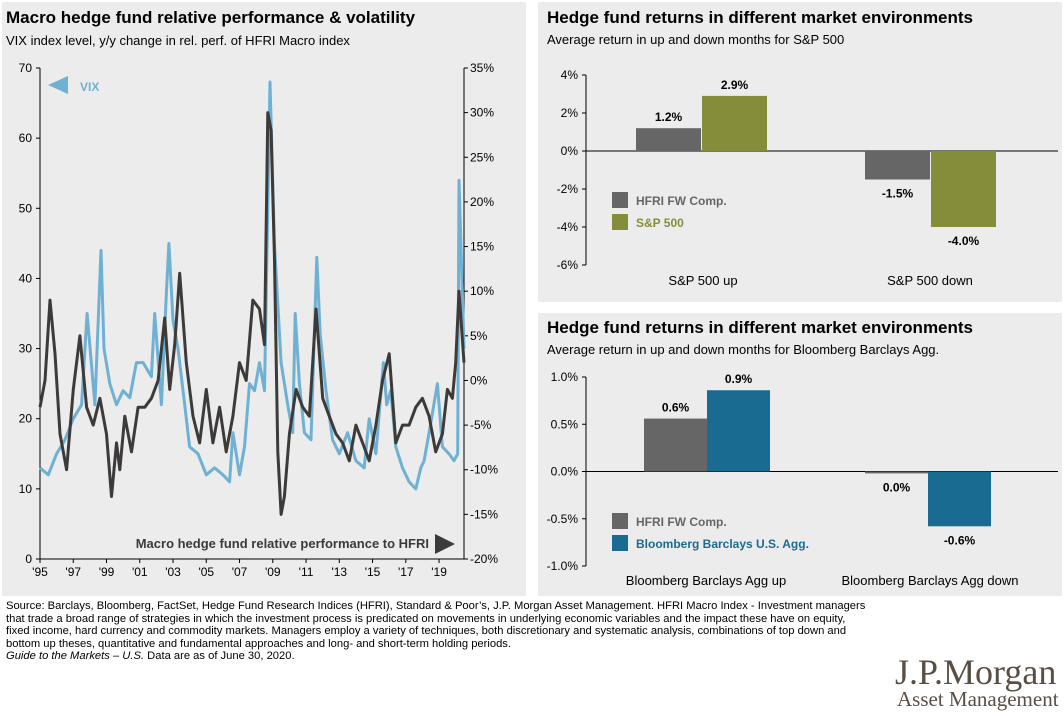 This screenshot has height=717, width=1064. What do you see at coordinates (702, 280) in the screenshot?
I see `bar-category-label: S&P 500 up` at bounding box center [702, 280].